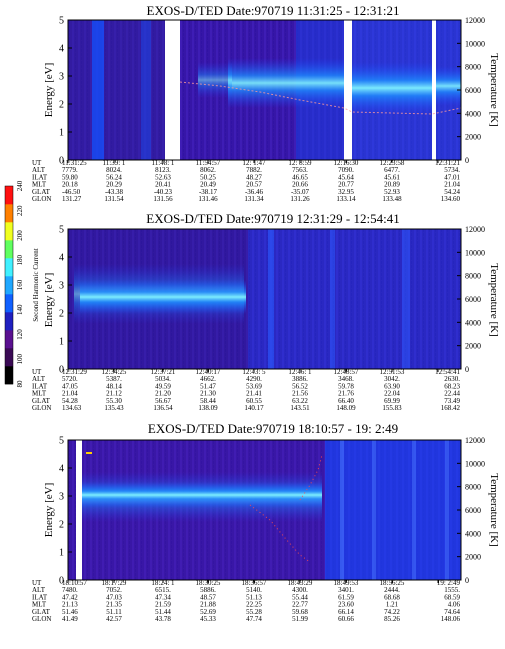 The image size is (505, 649). I want to click on temperature-tick-label: 6000, so click(473, 90).